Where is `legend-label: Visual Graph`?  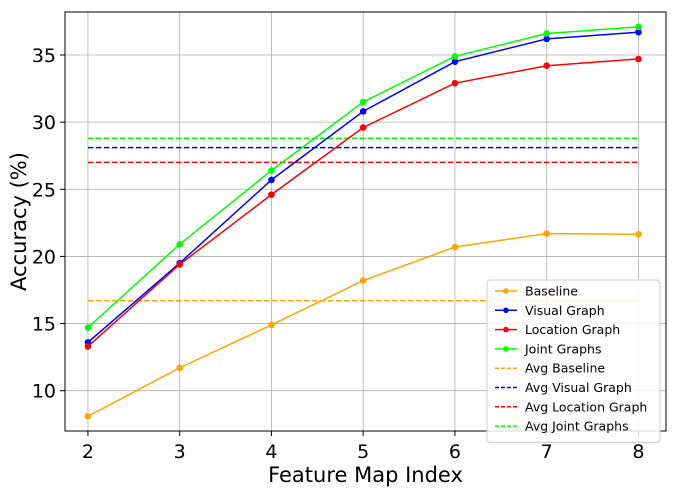 legend-label: Visual Graph is located at coordinates (565, 310).